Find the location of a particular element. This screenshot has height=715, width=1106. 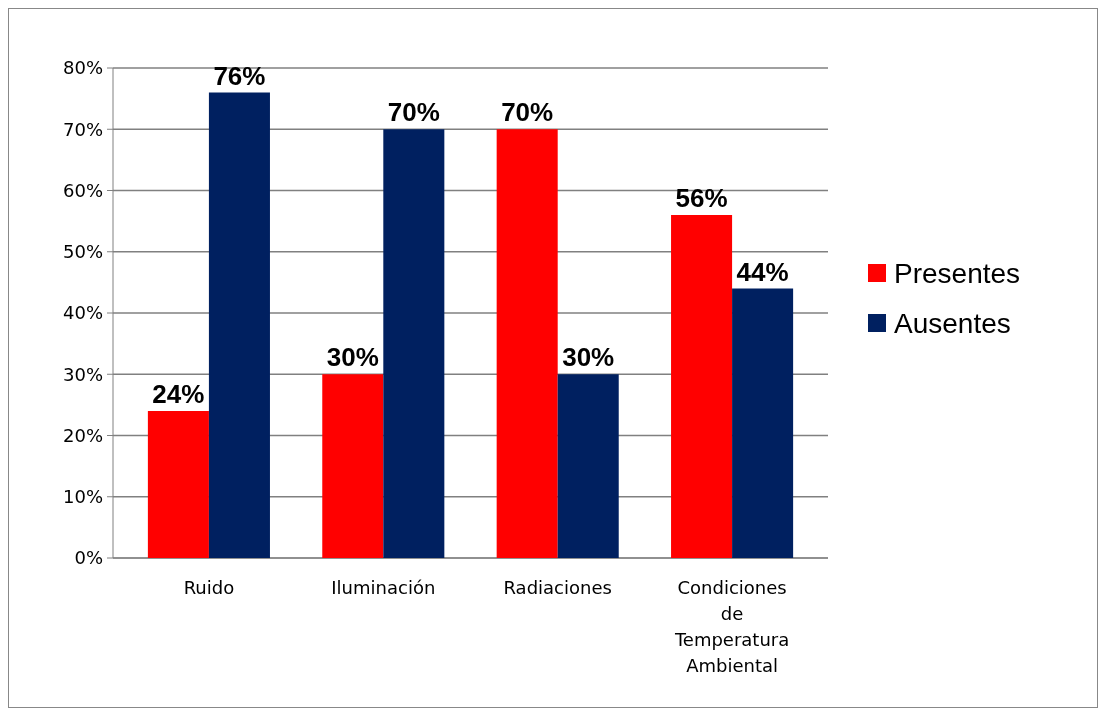

data-label: 76% is located at coordinates (239, 75).